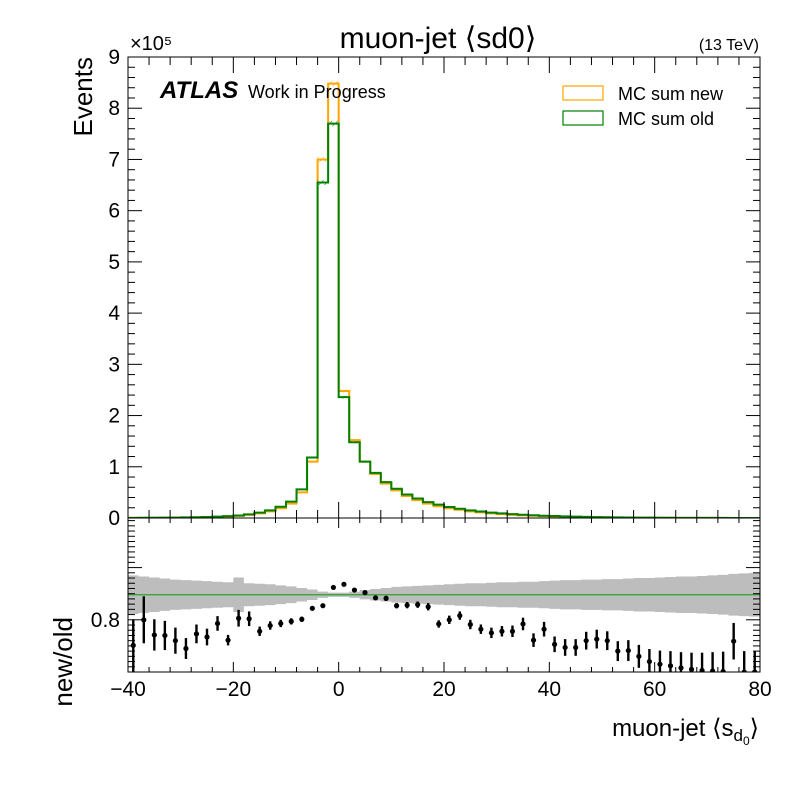 The image size is (800, 800). What do you see at coordinates (339, 689) in the screenshot?
I see `ratio-x-tick-label: 0` at bounding box center [339, 689].